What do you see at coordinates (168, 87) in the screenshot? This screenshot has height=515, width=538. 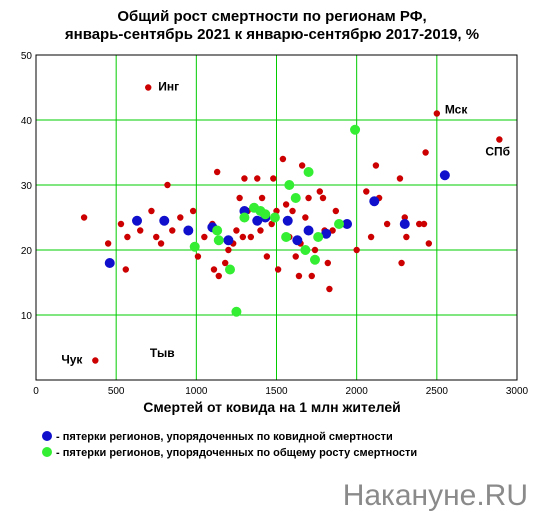 I see `region-label: Инг` at bounding box center [168, 87].